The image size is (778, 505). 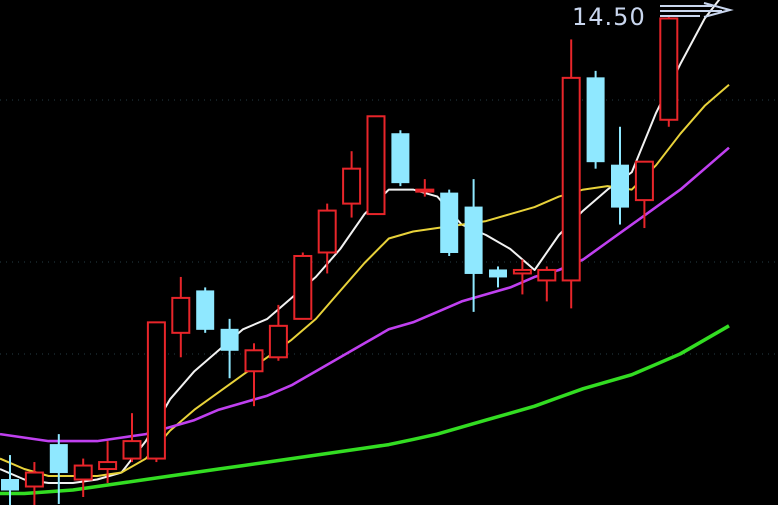 I want to click on candle-8-body, so click(x=205, y=310).